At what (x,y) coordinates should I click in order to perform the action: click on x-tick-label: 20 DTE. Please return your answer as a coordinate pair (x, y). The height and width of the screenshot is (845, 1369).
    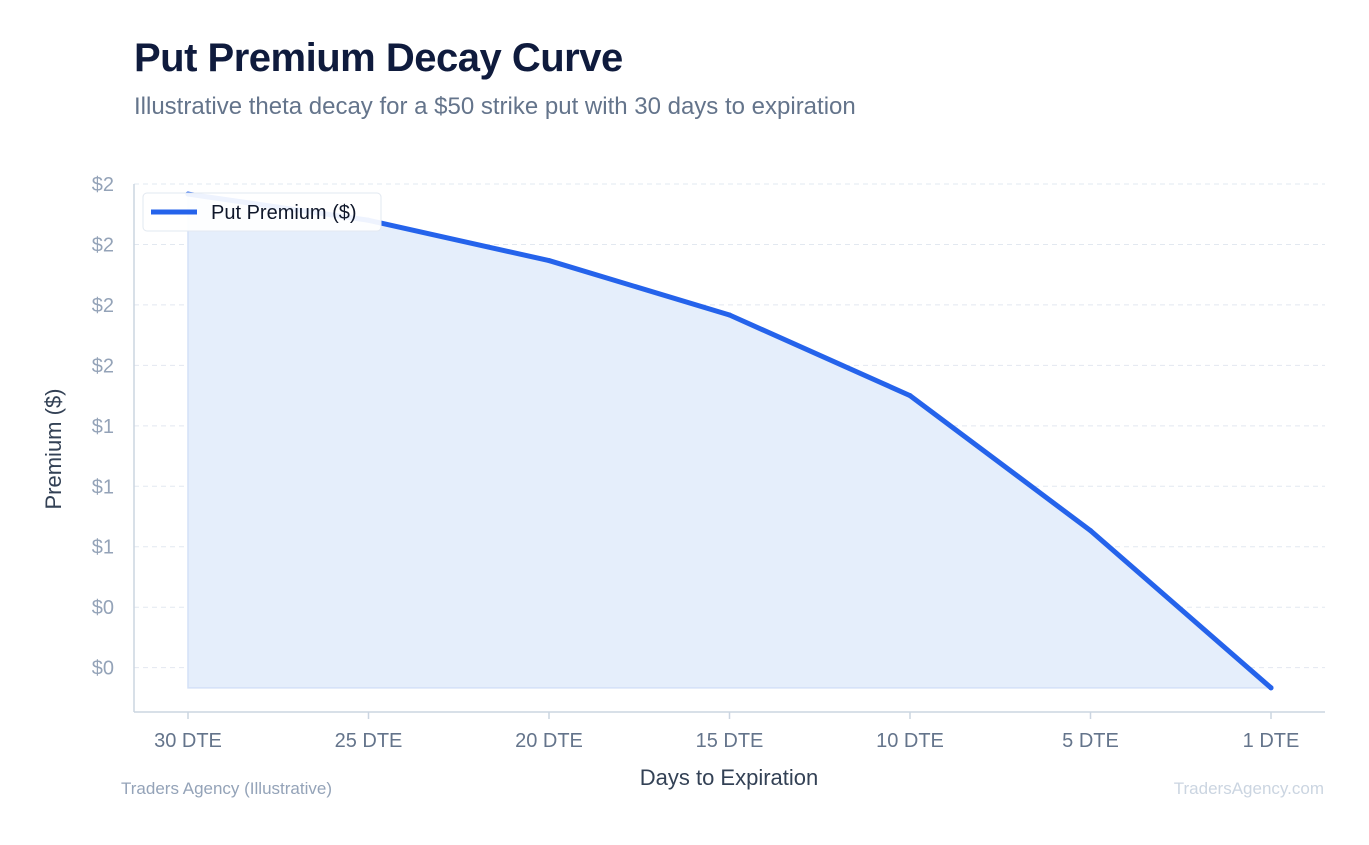
    Looking at the image, I should click on (549, 741).